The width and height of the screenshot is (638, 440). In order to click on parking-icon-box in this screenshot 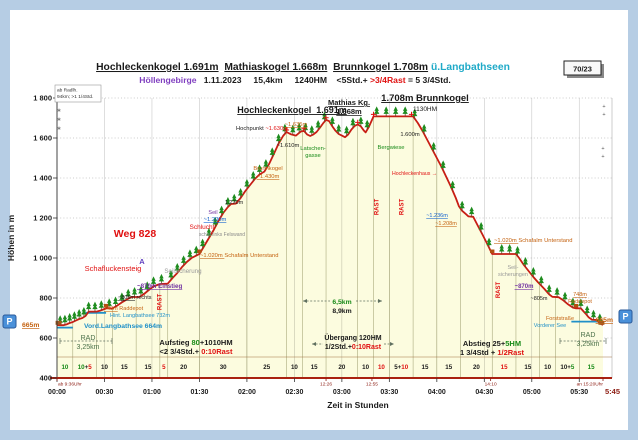, I will do `click(9, 321)`.